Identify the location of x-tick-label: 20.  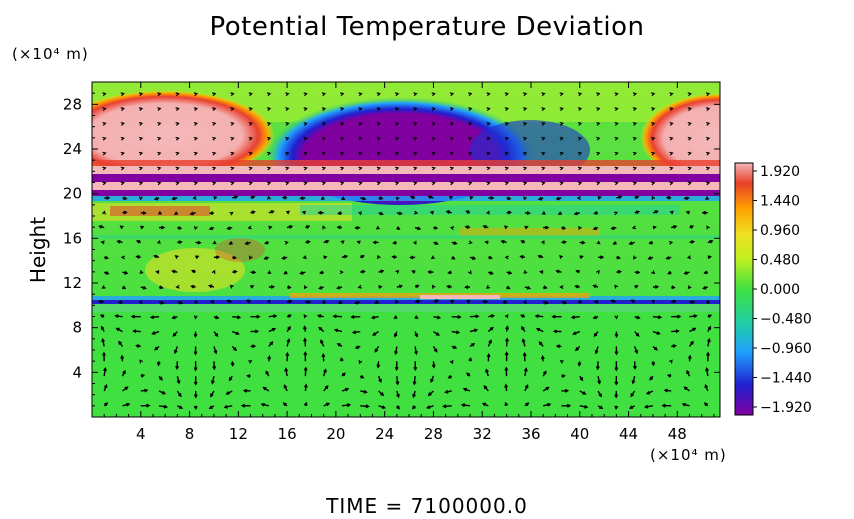
(335, 434).